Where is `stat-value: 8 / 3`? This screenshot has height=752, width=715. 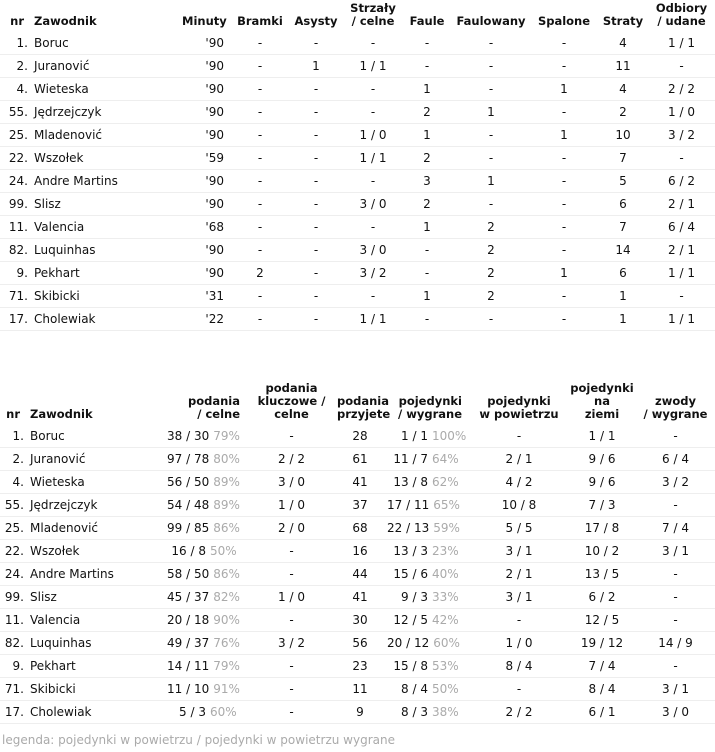 stat-value: 8 / 3 is located at coordinates (414, 712).